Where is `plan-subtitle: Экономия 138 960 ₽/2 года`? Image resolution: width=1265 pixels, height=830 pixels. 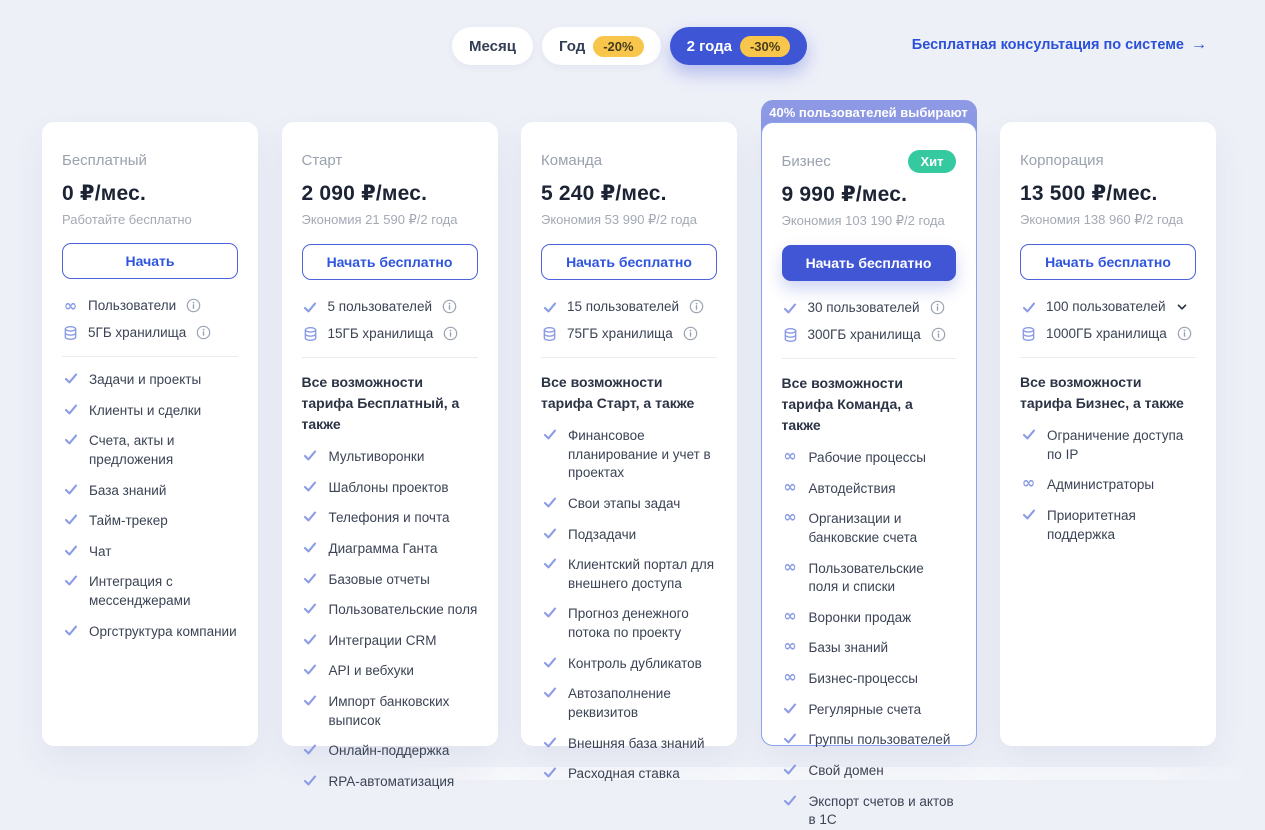
plan-subtitle: Экономия 138 960 ₽/2 года is located at coordinates (1102, 219).